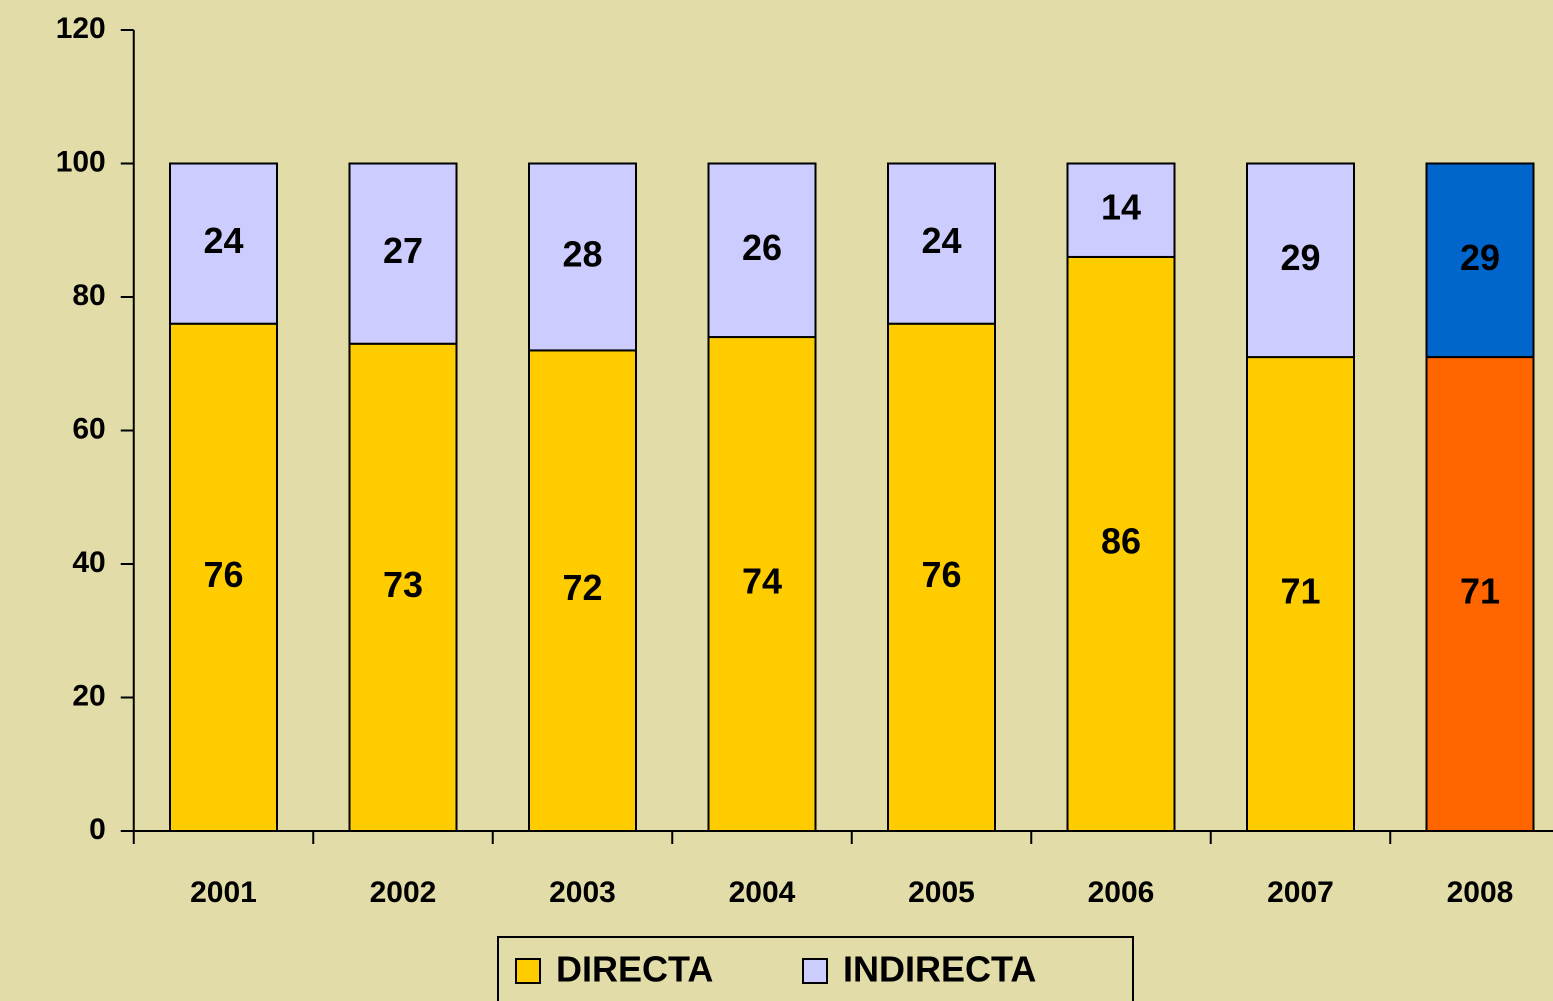 The height and width of the screenshot is (1001, 1553). What do you see at coordinates (81, 161) in the screenshot?
I see `y-tick-label: 100` at bounding box center [81, 161].